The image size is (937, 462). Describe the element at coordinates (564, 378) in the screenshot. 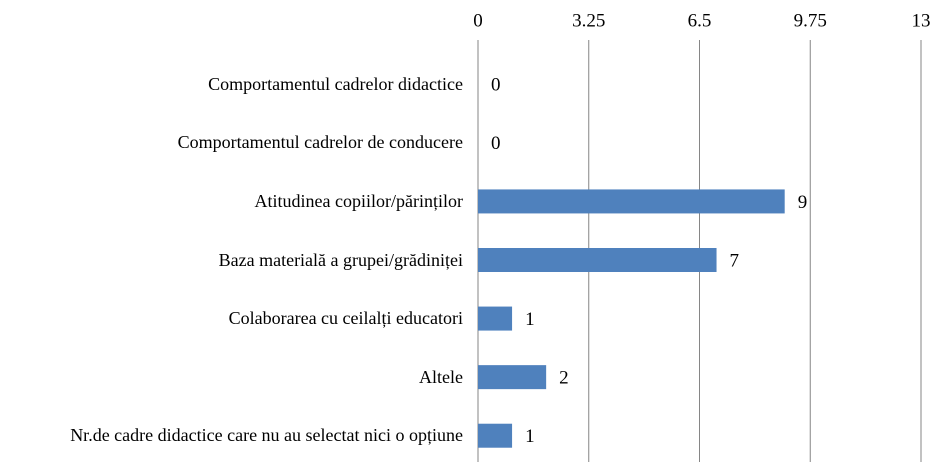

I see `value-label: 2` at that location.